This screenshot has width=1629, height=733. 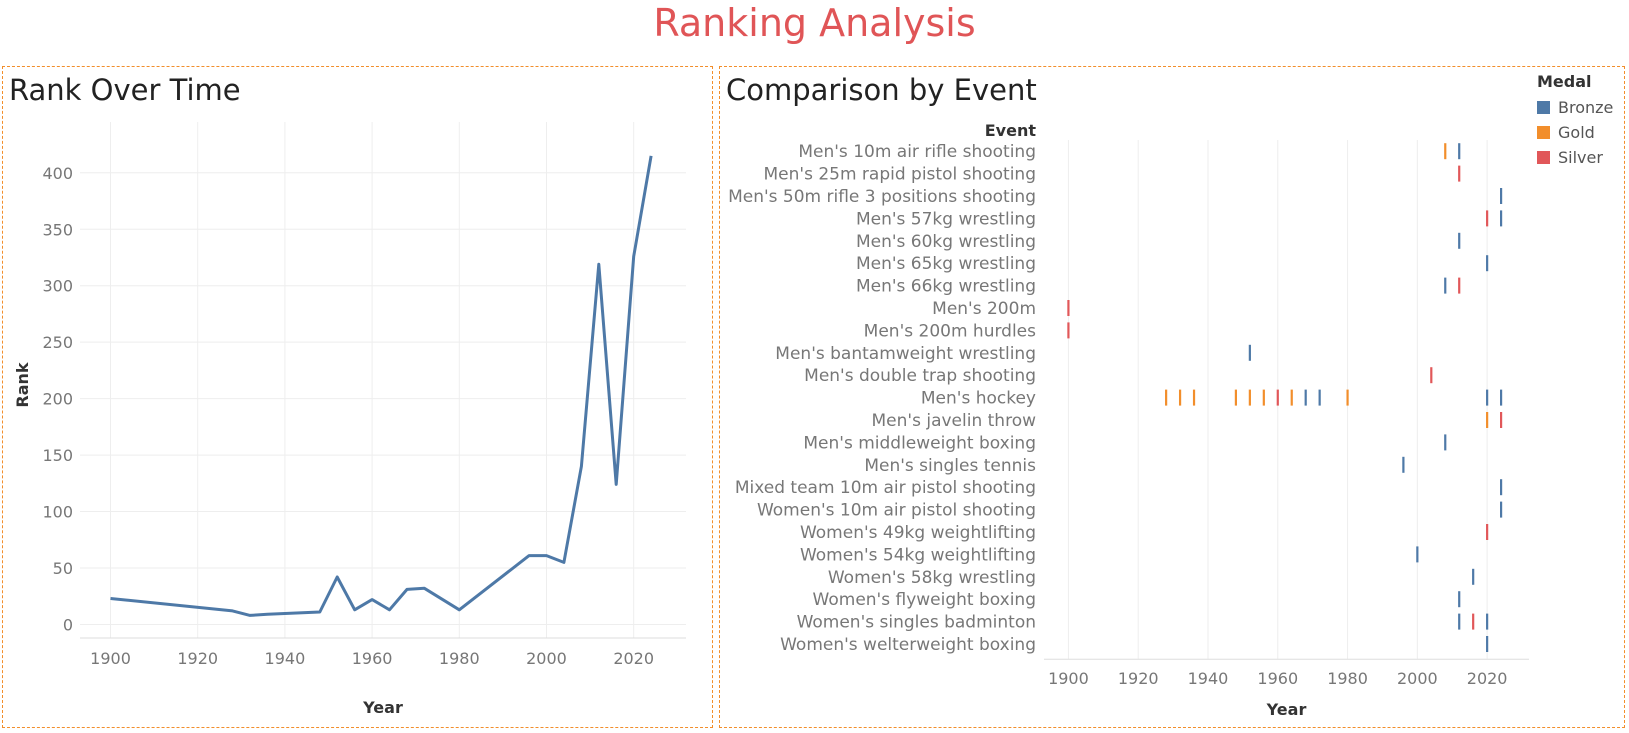 What do you see at coordinates (946, 219) in the screenshot?
I see `event-label: Men's 57kg wrestling` at bounding box center [946, 219].